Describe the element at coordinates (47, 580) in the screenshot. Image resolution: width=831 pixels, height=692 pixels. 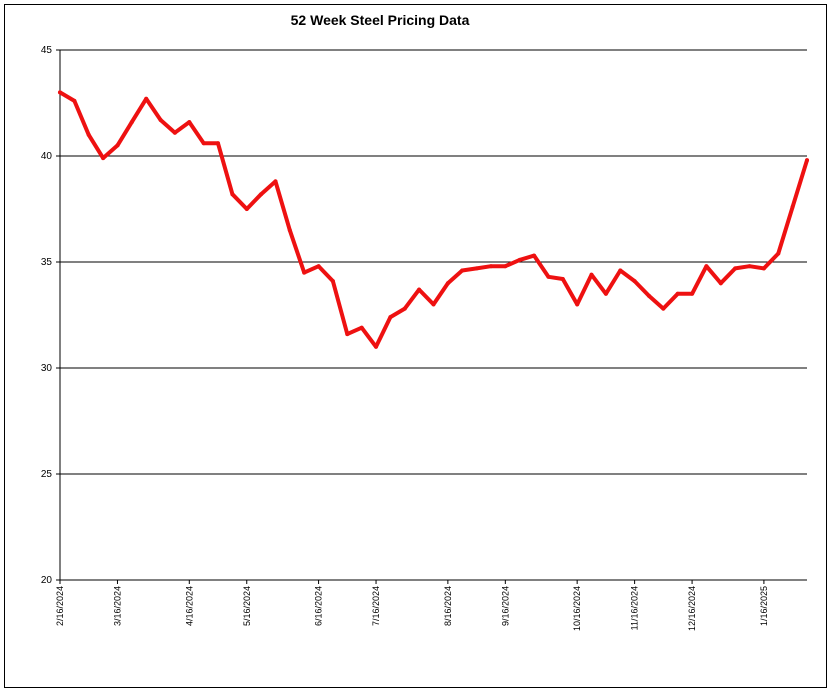
I see `y-tick-label: 20` at that location.